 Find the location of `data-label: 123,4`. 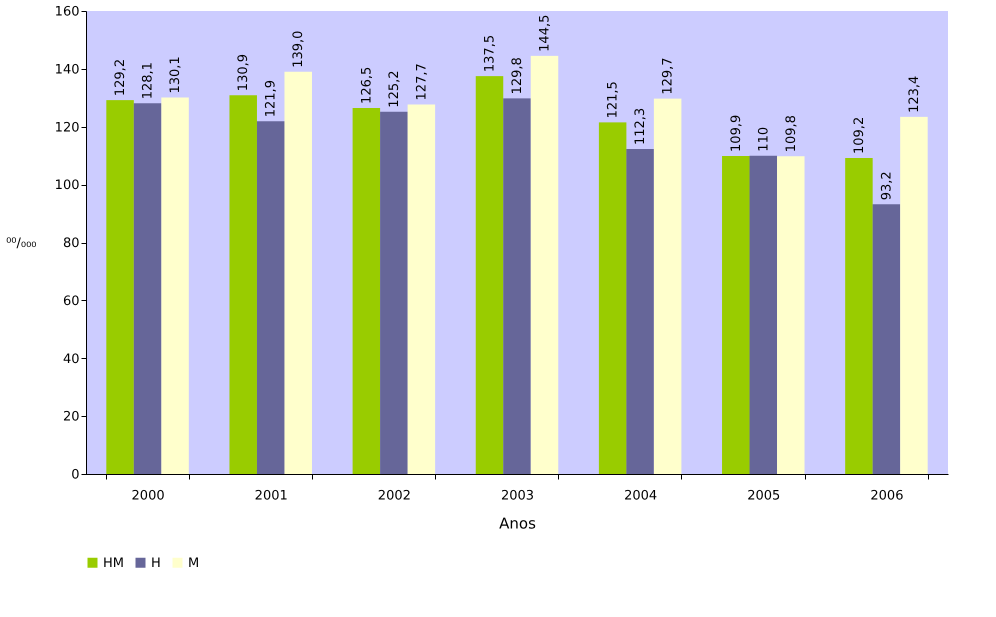

data-label: 123,4 is located at coordinates (914, 94).